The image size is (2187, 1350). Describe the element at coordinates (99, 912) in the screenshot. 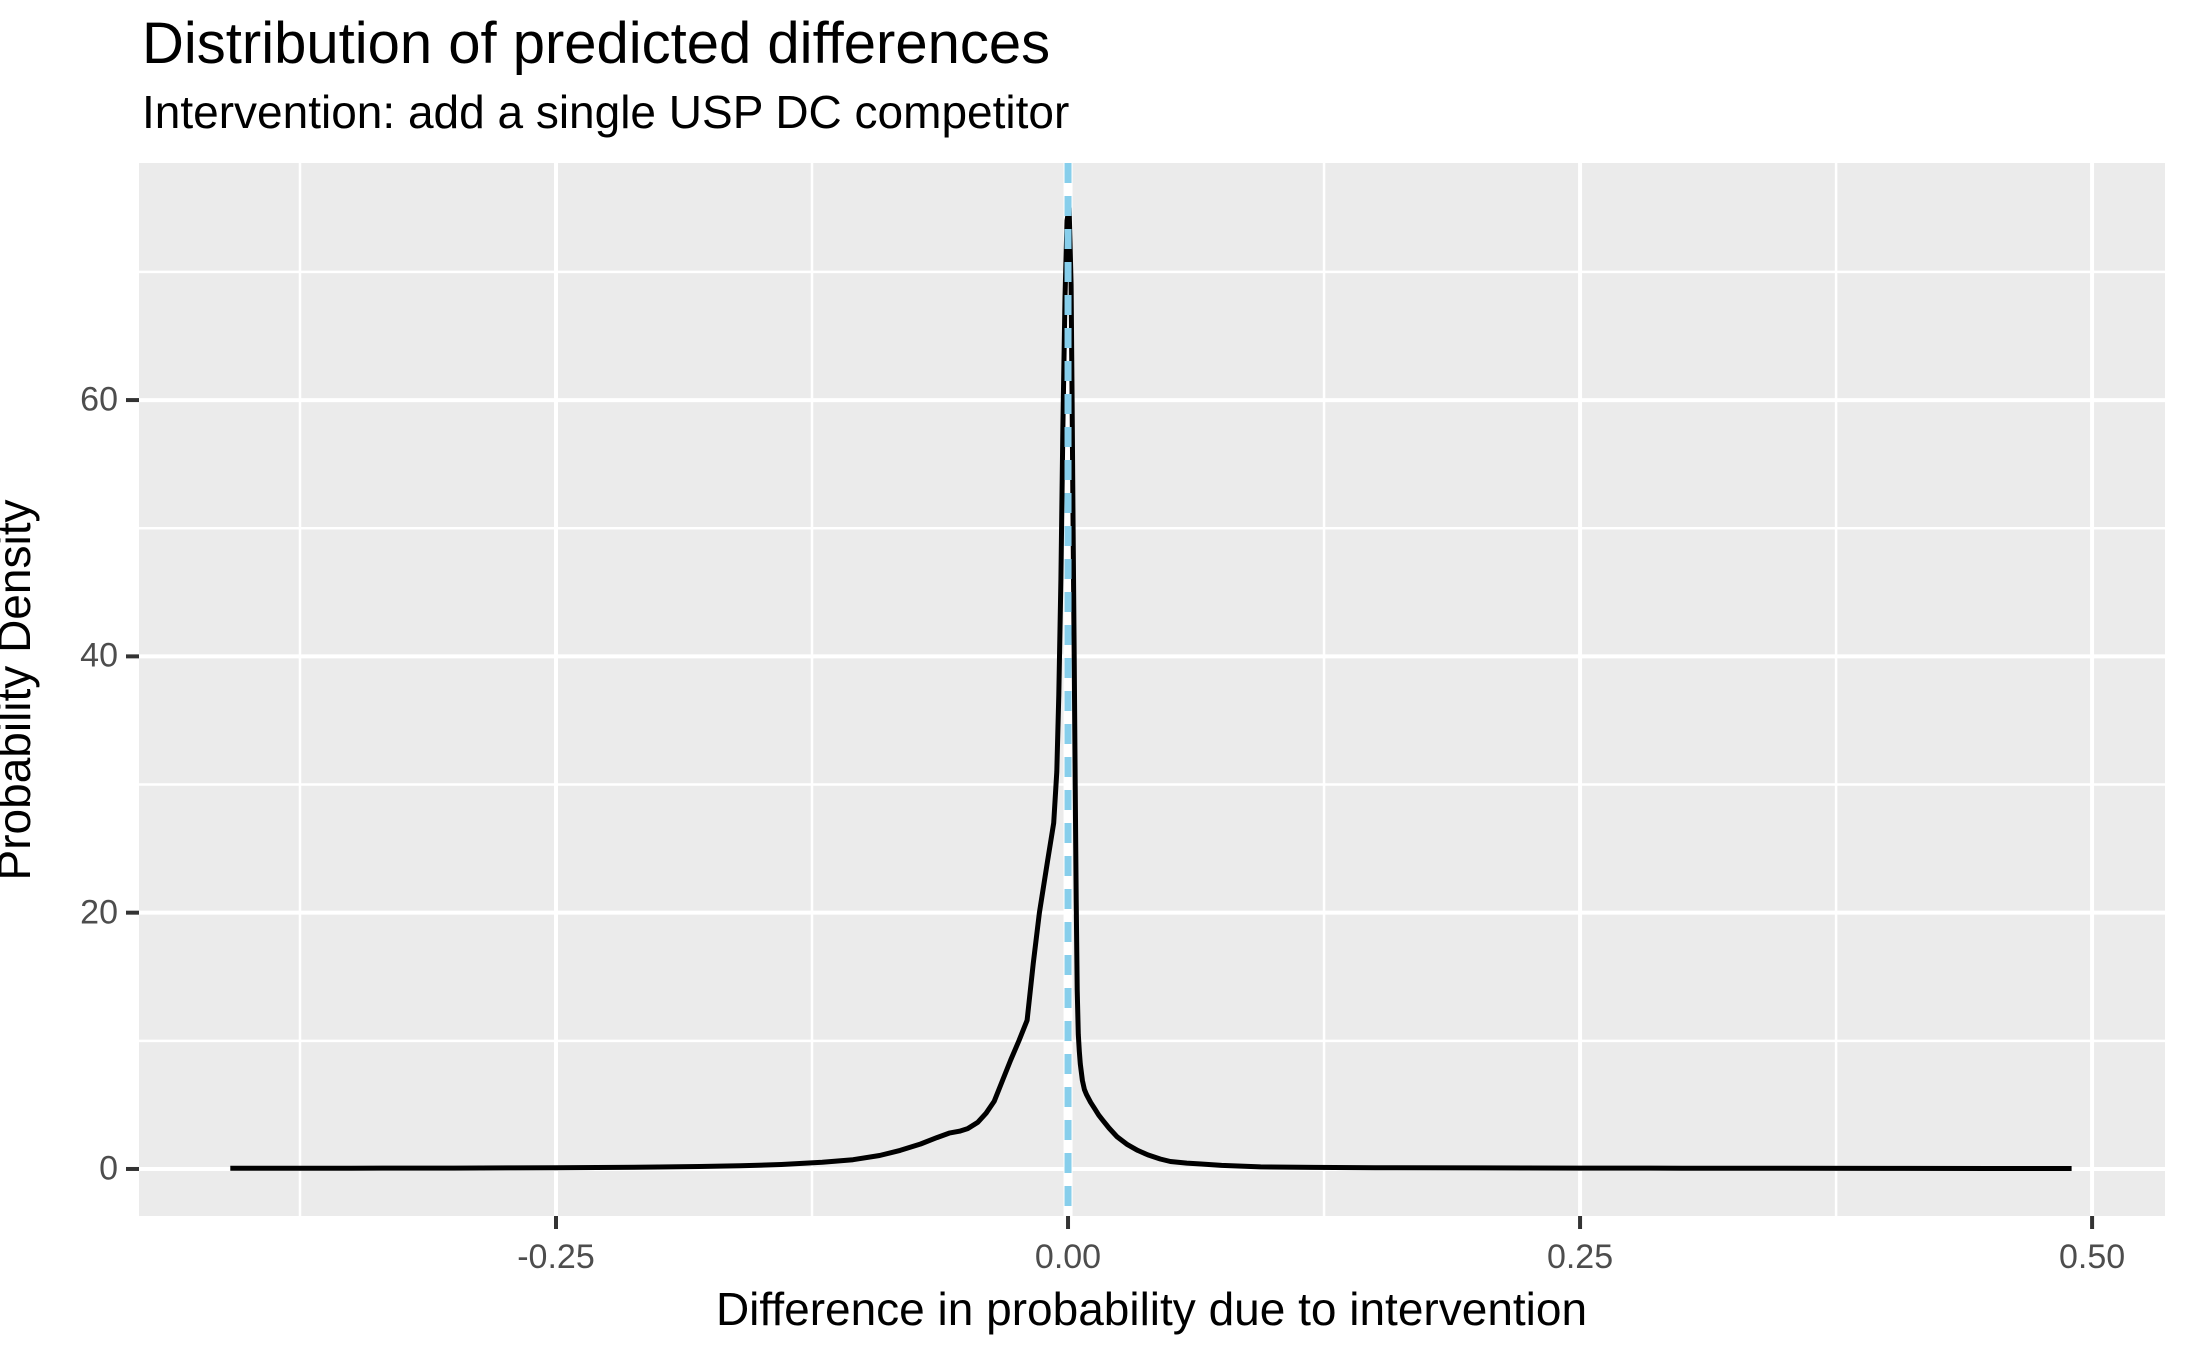

I see `y-tick-label: 20` at that location.